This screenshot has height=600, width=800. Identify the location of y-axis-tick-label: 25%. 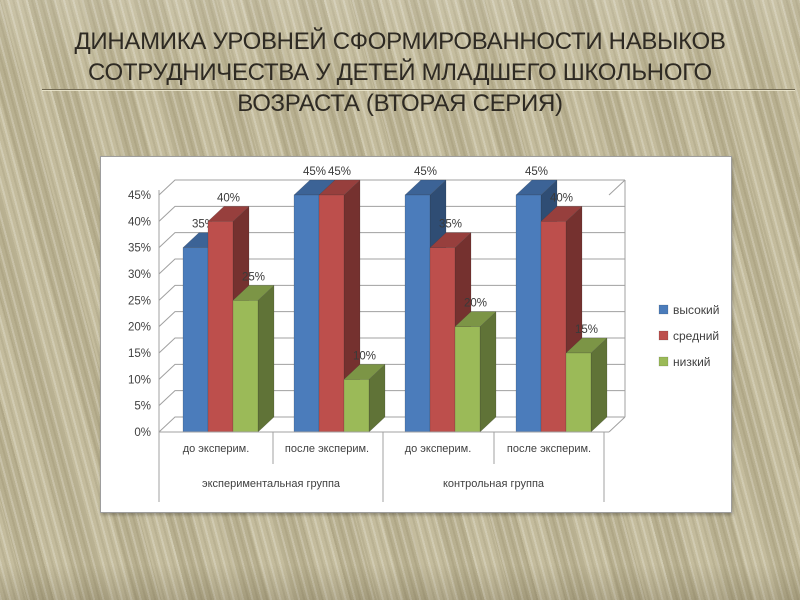
(139, 301).